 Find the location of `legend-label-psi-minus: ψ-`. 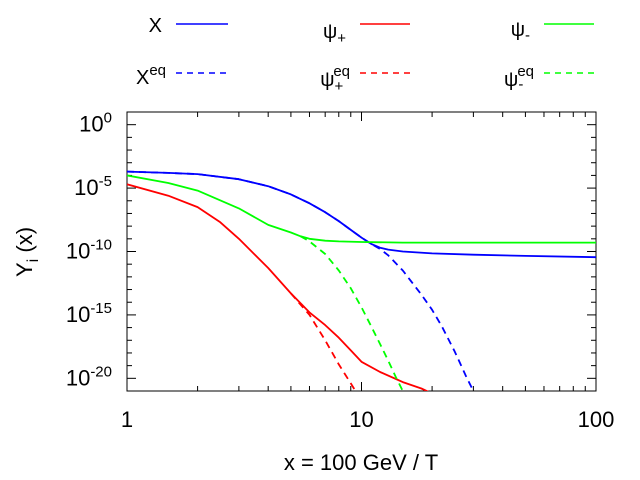

legend-label-psi-minus: ψ- is located at coordinates (520, 31).